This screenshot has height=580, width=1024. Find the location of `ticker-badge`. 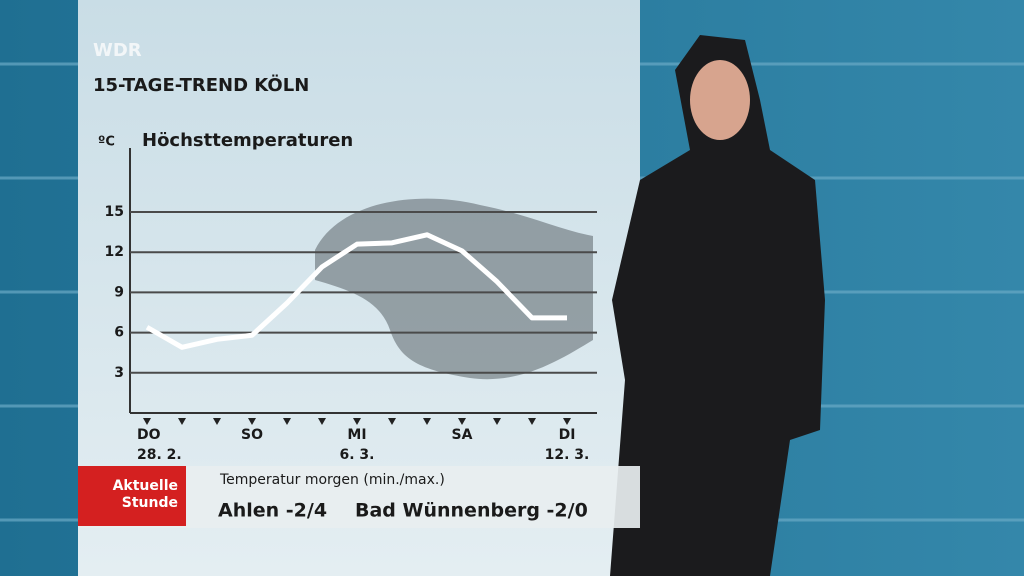

ticker-badge is located at coordinates (132, 496).